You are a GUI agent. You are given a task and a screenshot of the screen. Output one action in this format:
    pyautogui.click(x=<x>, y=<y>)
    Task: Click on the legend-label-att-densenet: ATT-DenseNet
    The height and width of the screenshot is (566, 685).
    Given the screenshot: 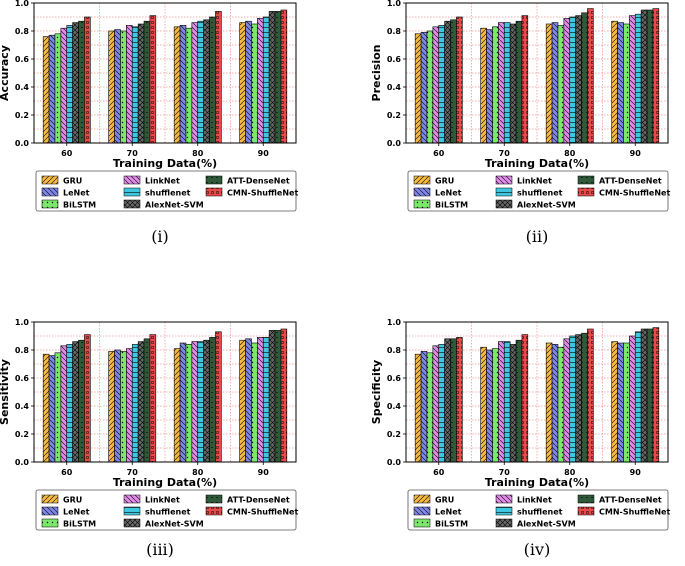 What is the action you would take?
    pyautogui.click(x=258, y=500)
    